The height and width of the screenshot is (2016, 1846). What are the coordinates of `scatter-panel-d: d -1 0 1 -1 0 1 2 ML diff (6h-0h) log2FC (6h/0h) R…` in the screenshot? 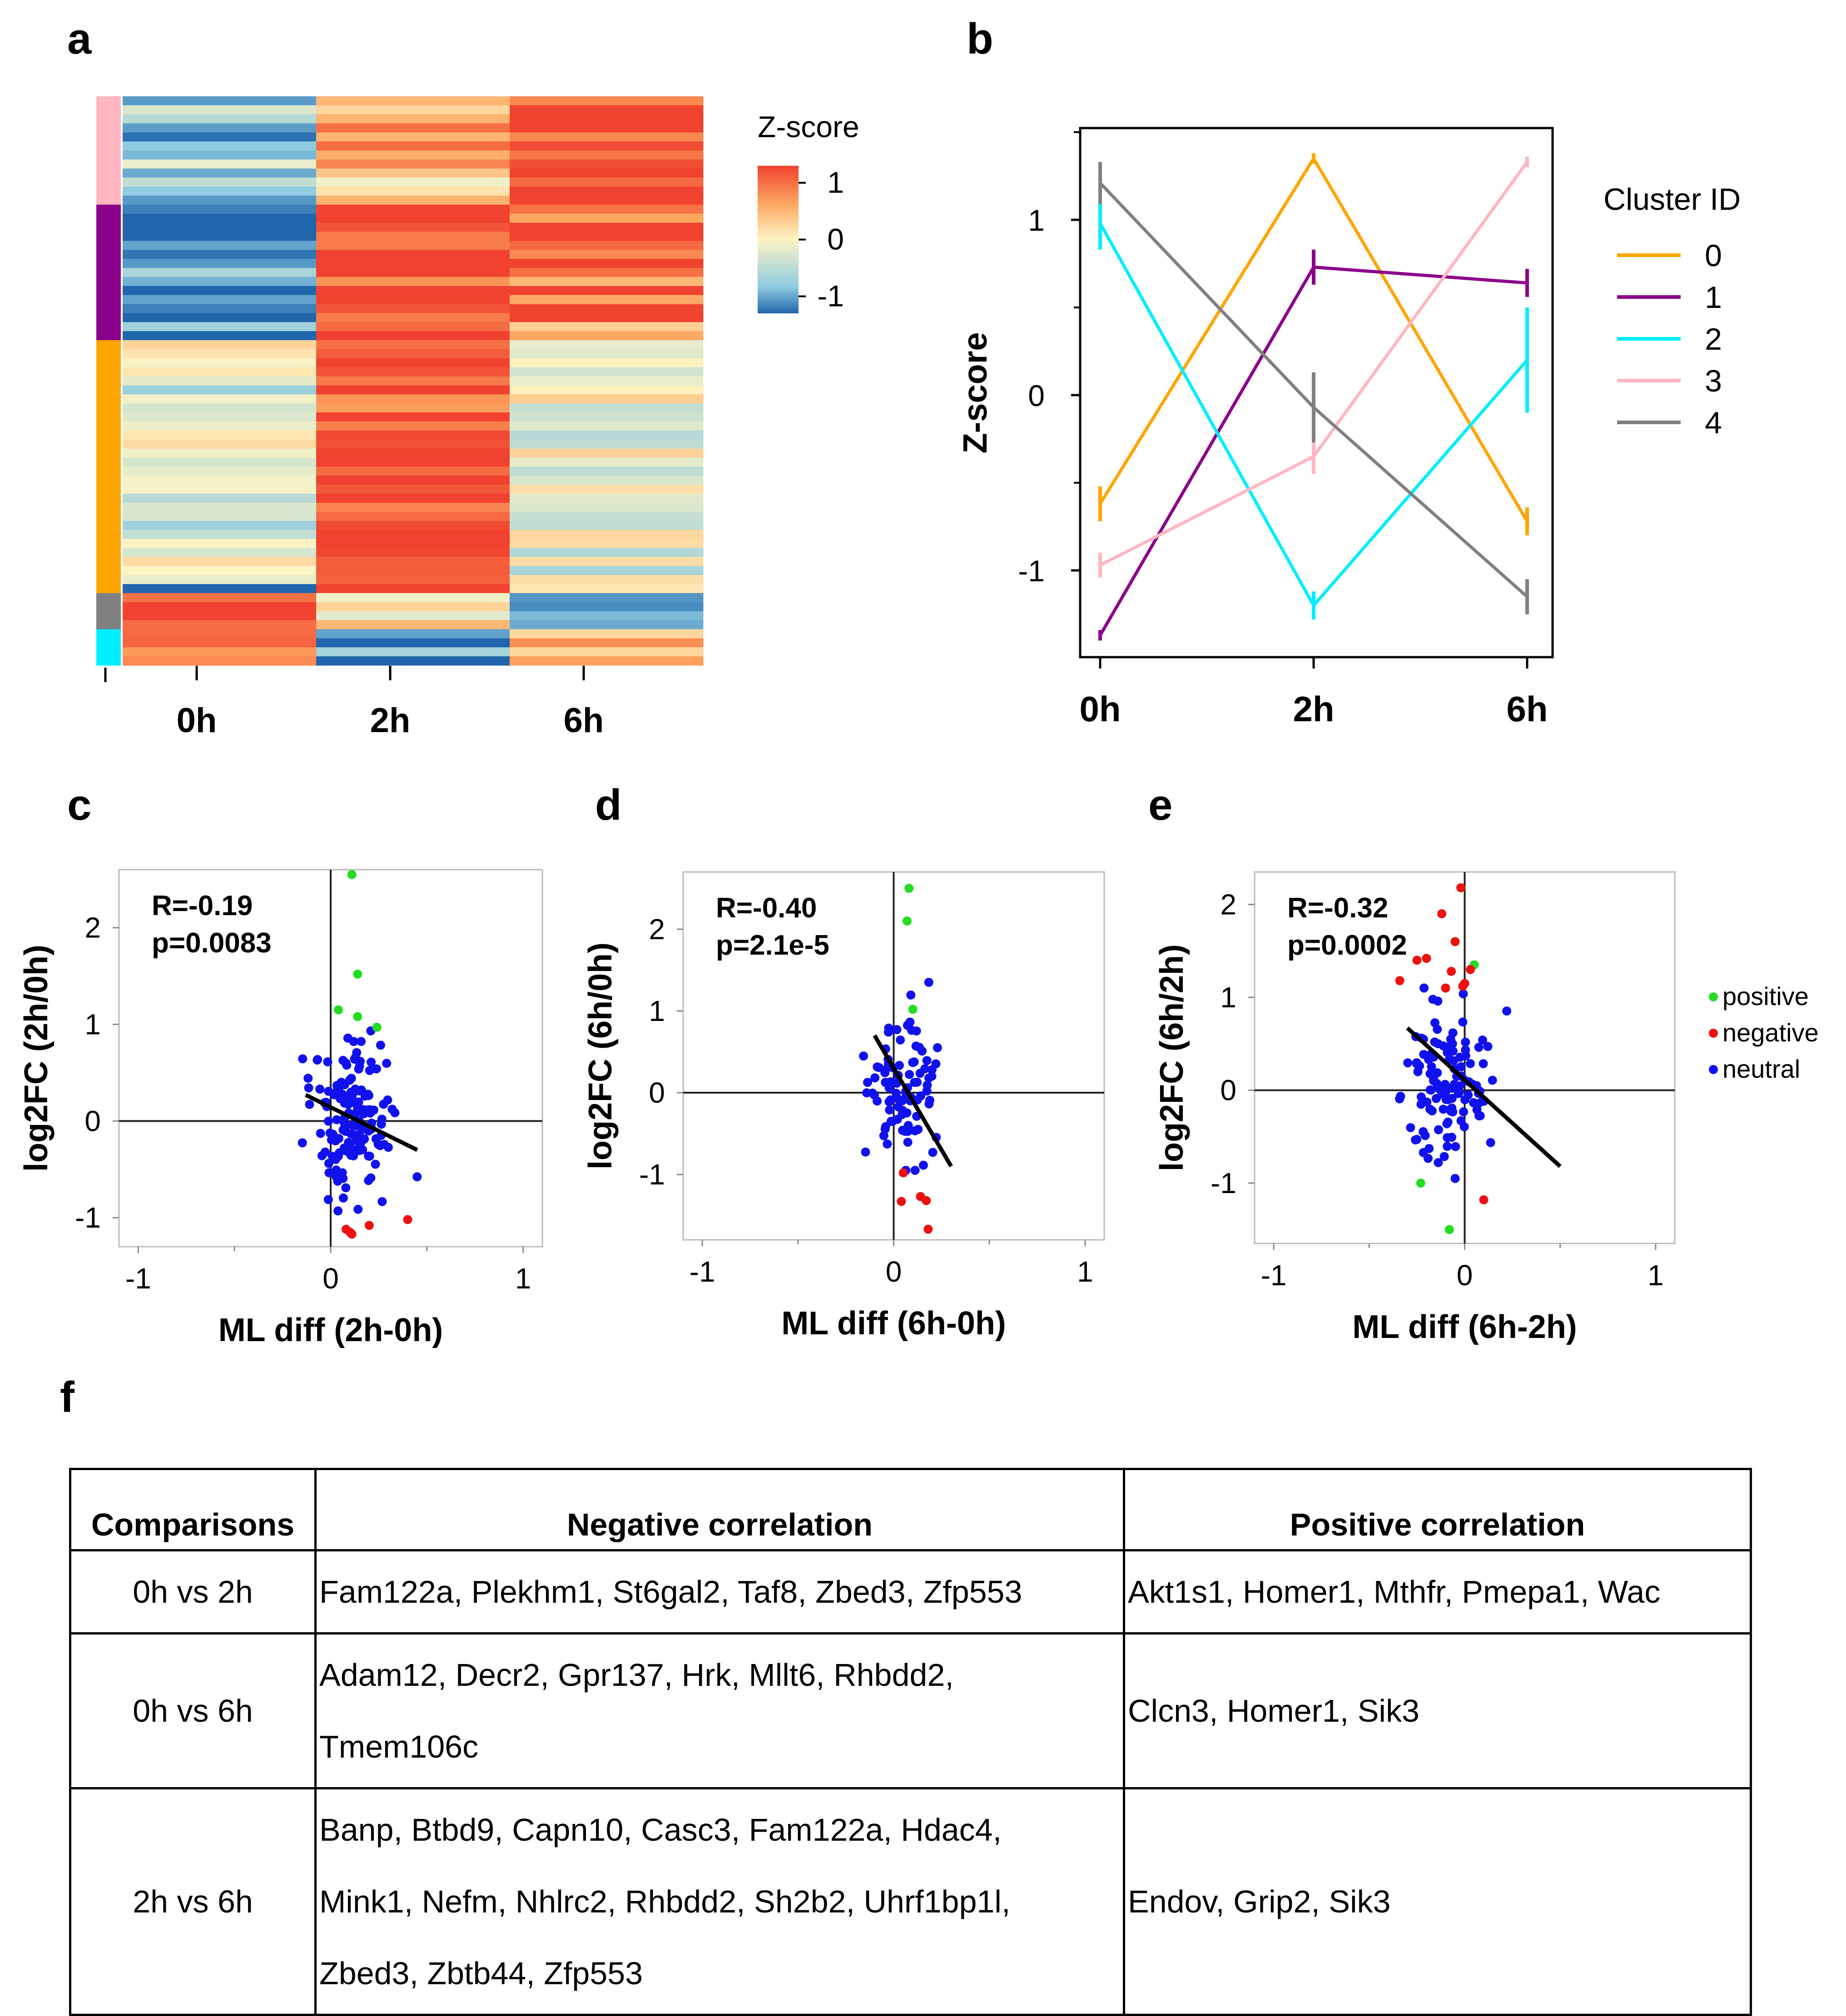 It's located at (844, 1061).